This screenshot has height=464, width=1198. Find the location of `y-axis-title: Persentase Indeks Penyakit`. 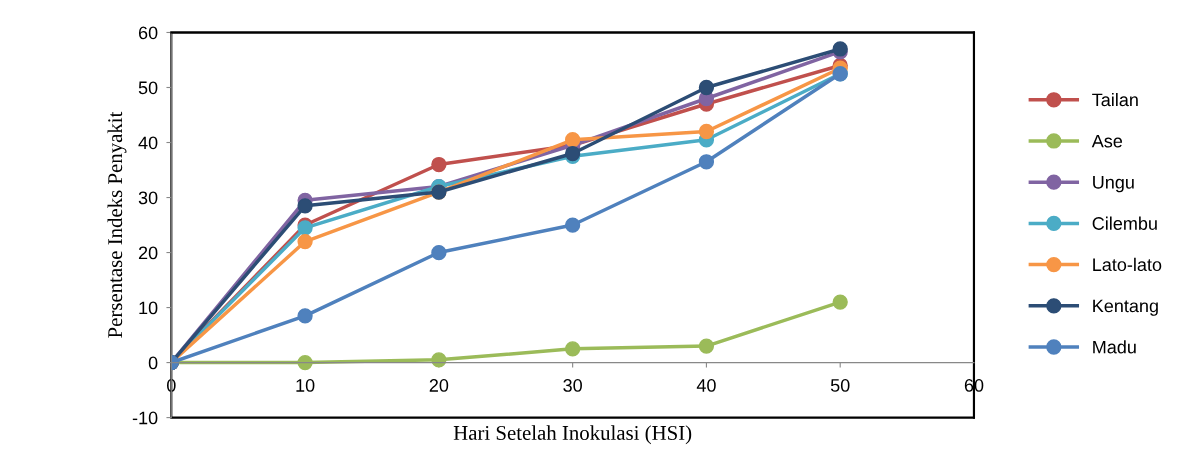

y-axis-title: Persentase Indeks Penyakit is located at coordinates (117, 224).